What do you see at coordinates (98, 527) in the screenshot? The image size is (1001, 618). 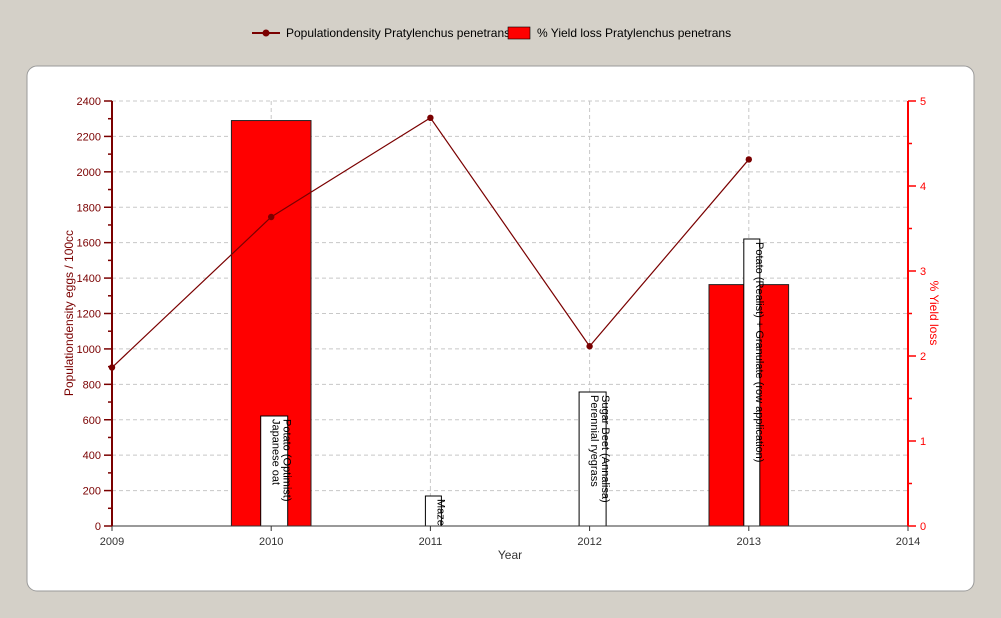 I see `left-tick-label: 0` at bounding box center [98, 527].